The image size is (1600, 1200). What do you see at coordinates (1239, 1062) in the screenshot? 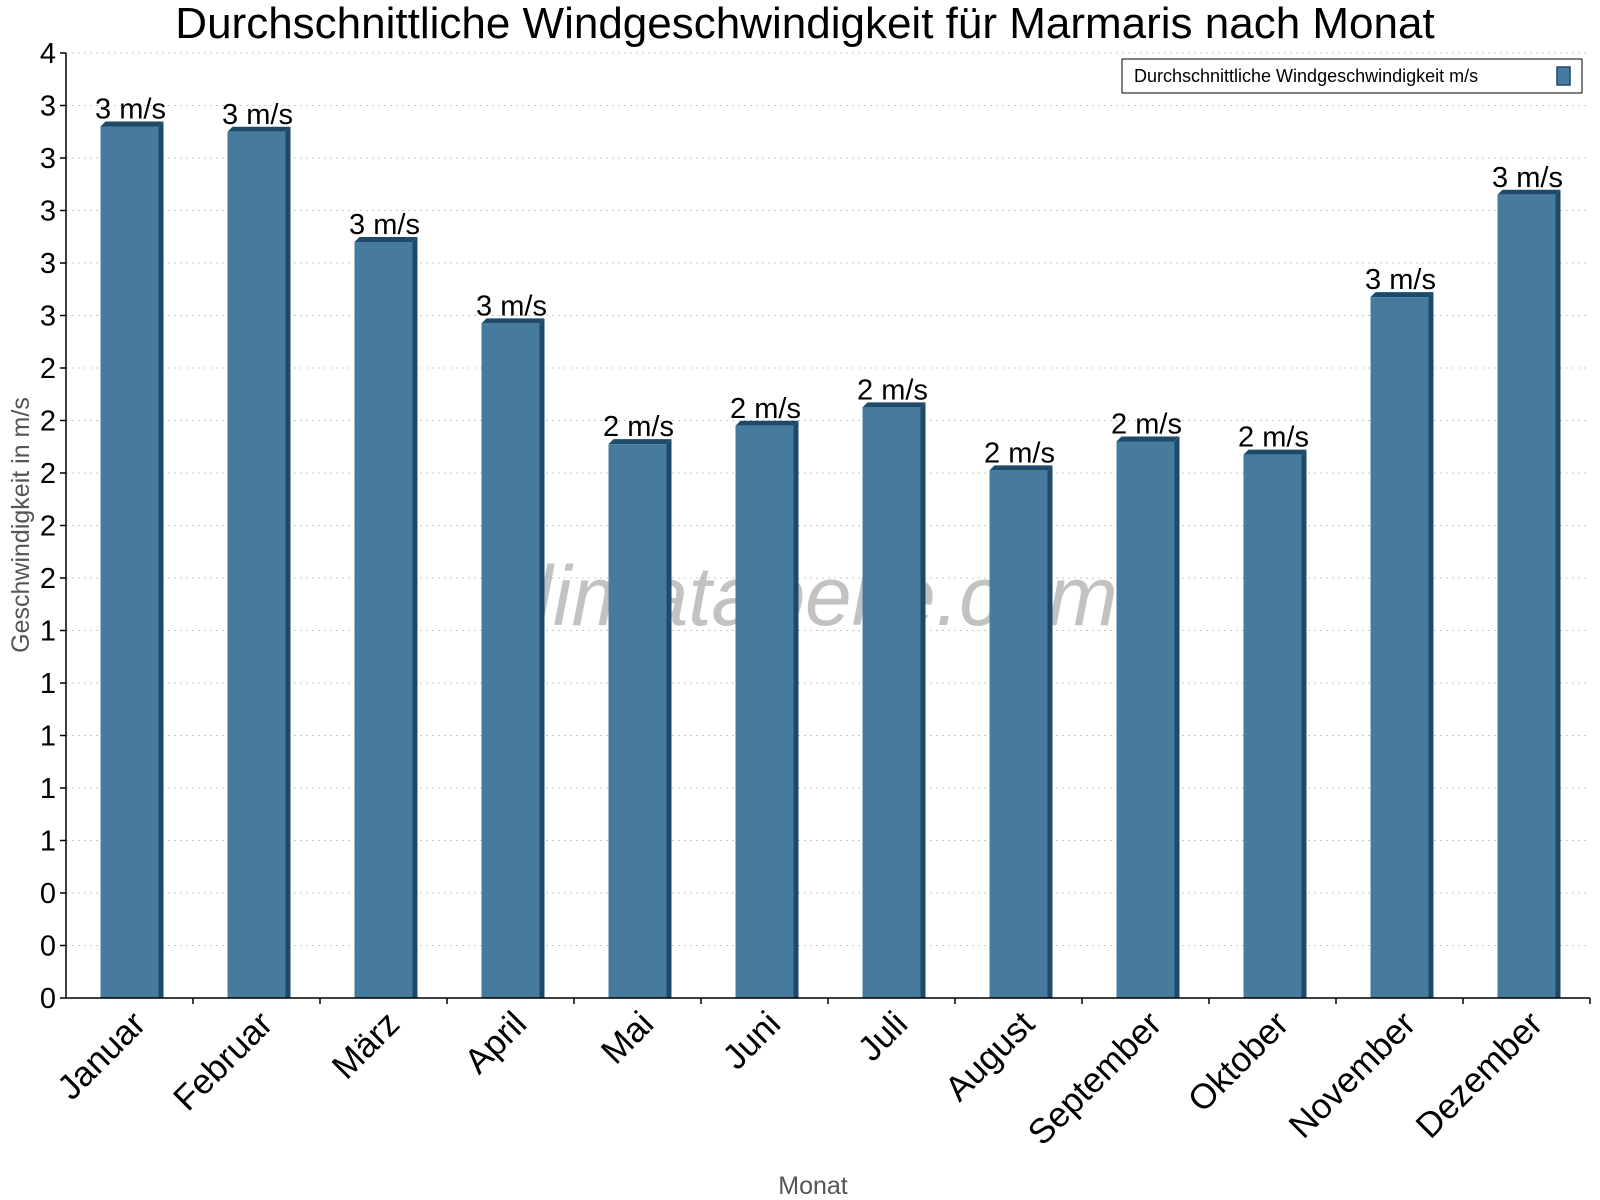
I see `x-tick-label: Oktober` at bounding box center [1239, 1062].